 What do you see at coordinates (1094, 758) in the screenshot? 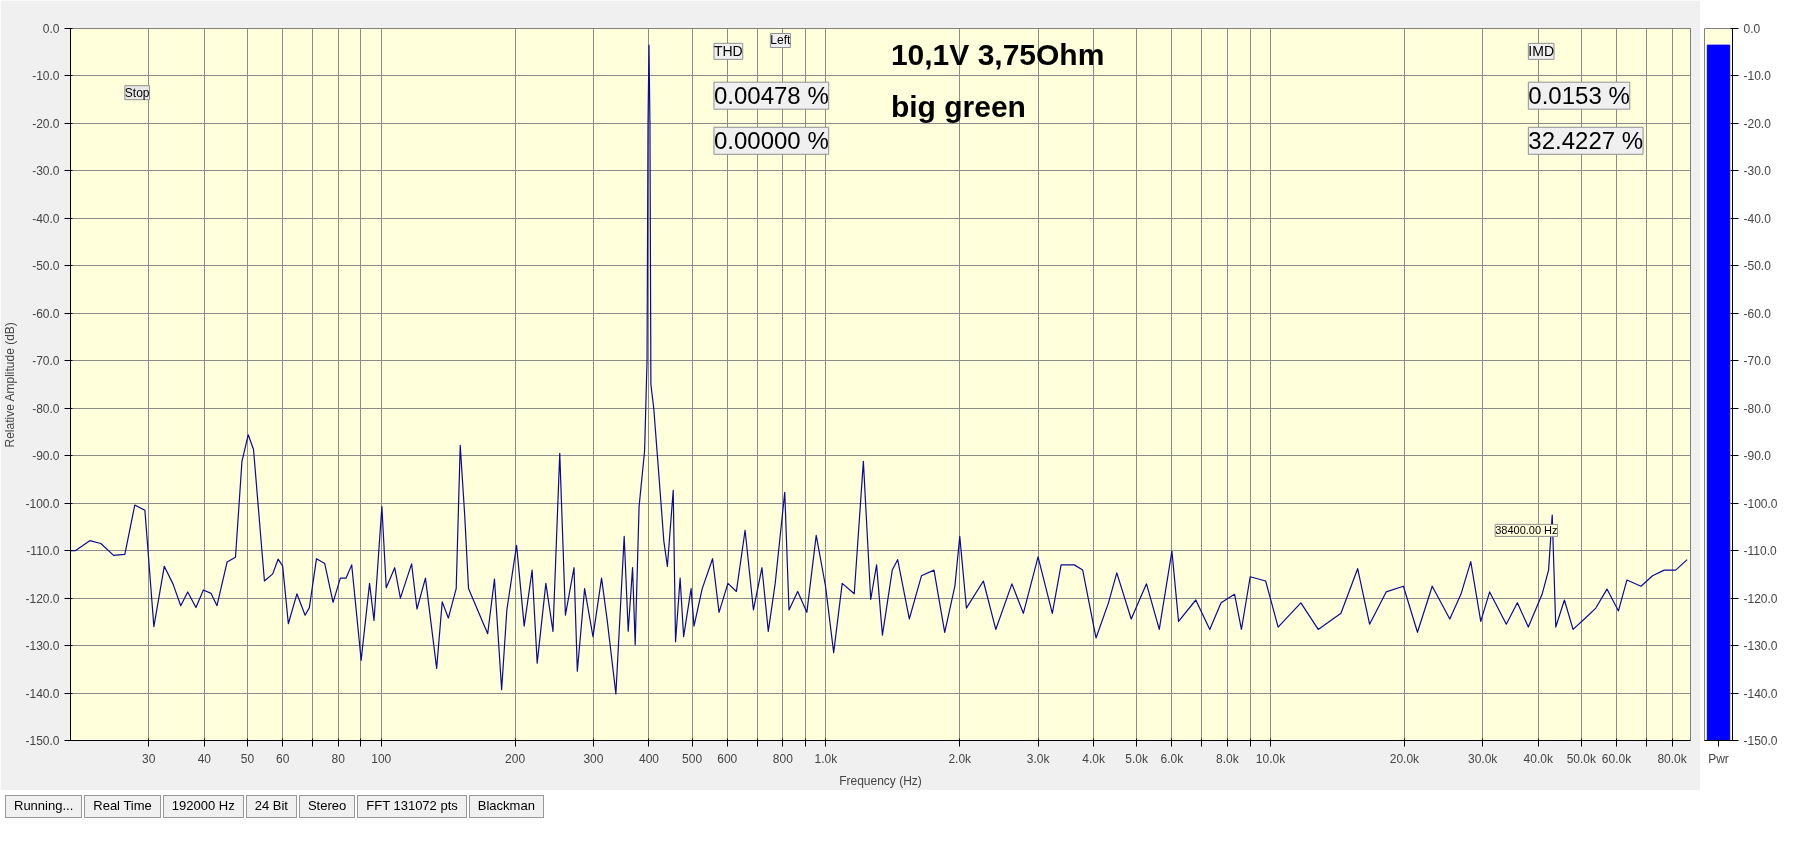
I see `x-tick-label: 4.0k` at bounding box center [1094, 758].